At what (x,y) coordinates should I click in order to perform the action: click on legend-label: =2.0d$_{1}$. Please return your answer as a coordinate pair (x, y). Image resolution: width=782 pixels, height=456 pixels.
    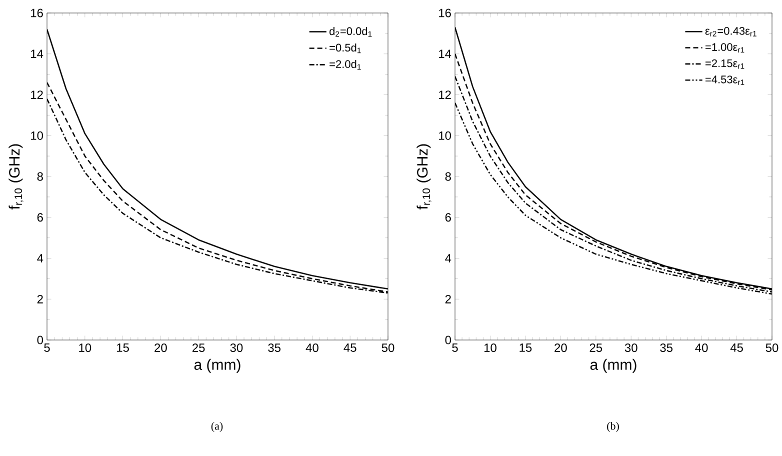
    Looking at the image, I should click on (345, 65).